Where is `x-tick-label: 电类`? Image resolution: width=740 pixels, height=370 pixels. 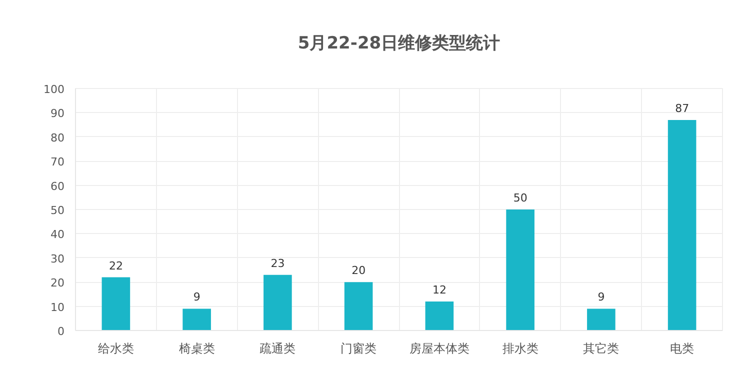
x-tick-label: 电类 is located at coordinates (682, 349).